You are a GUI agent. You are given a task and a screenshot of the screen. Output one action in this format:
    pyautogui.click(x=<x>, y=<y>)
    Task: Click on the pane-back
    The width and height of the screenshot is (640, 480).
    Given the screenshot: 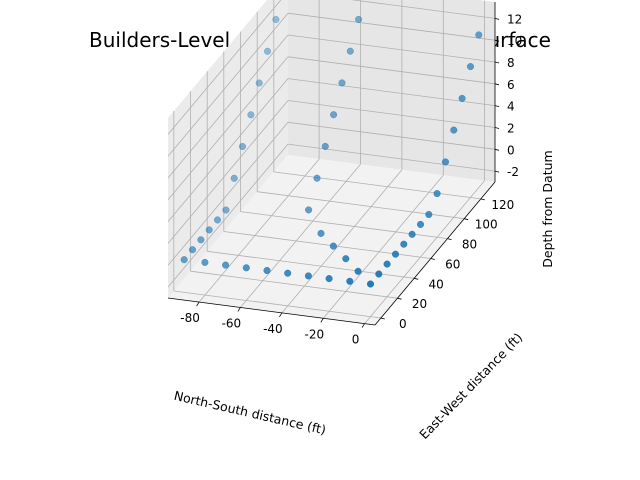 What is the action you would take?
    pyautogui.click(x=228, y=149)
    